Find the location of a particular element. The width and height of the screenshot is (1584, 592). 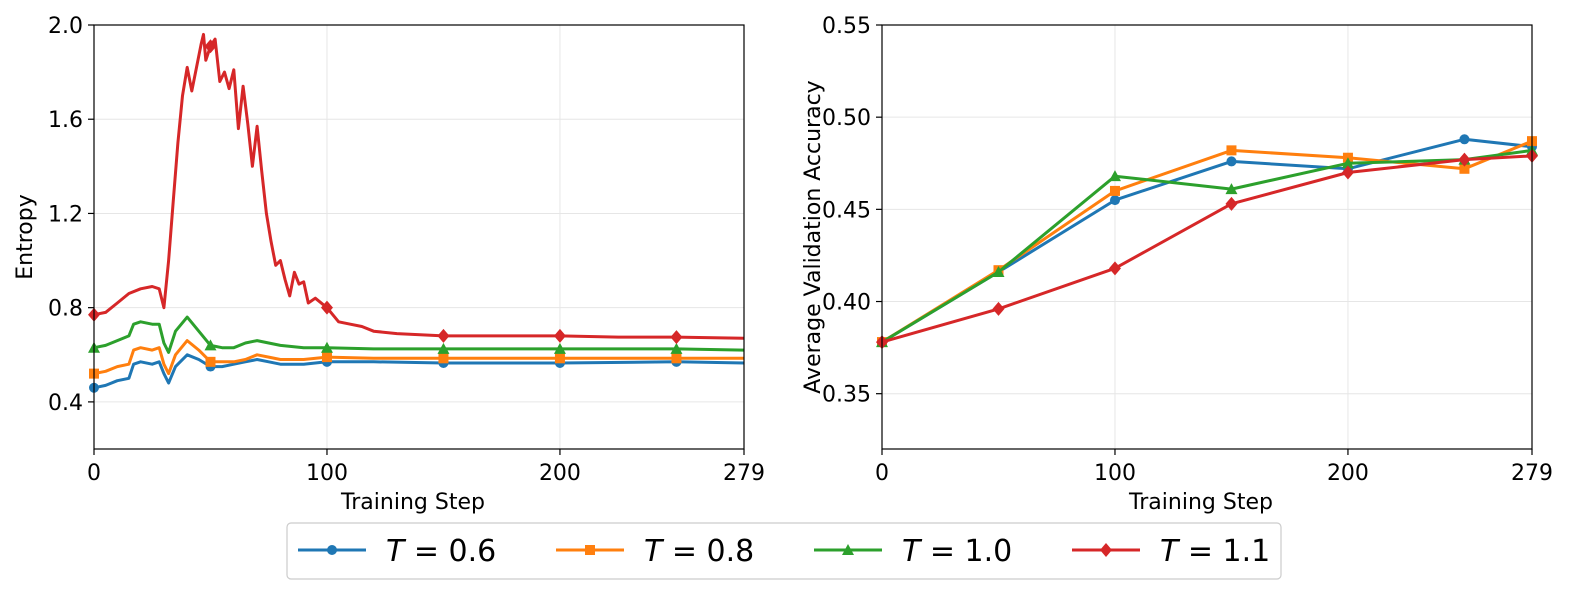

legend-label: T = 0.6 is located at coordinates (441, 551).